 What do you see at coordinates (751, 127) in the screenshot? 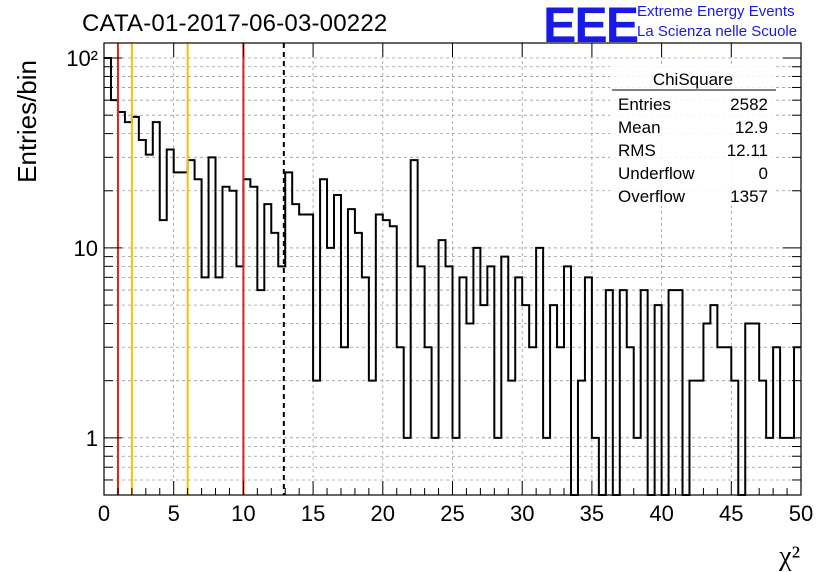
I see `stats-value: 12.9` at bounding box center [751, 127].